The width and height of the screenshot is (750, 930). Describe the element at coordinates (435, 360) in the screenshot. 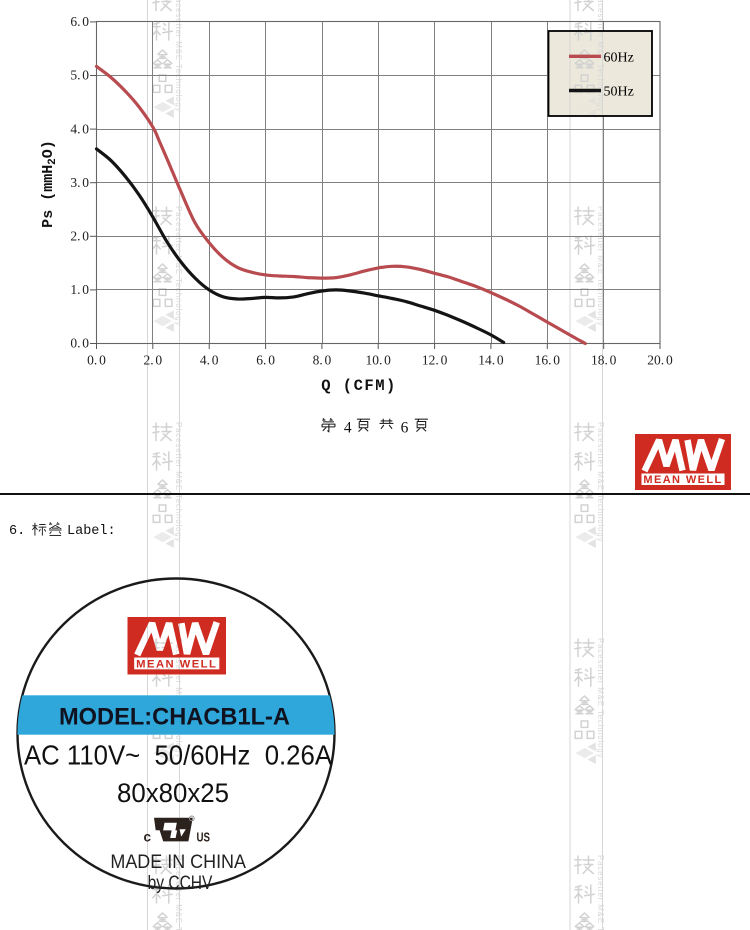

I see `svg-text:12.0: 12. 0` at that location.